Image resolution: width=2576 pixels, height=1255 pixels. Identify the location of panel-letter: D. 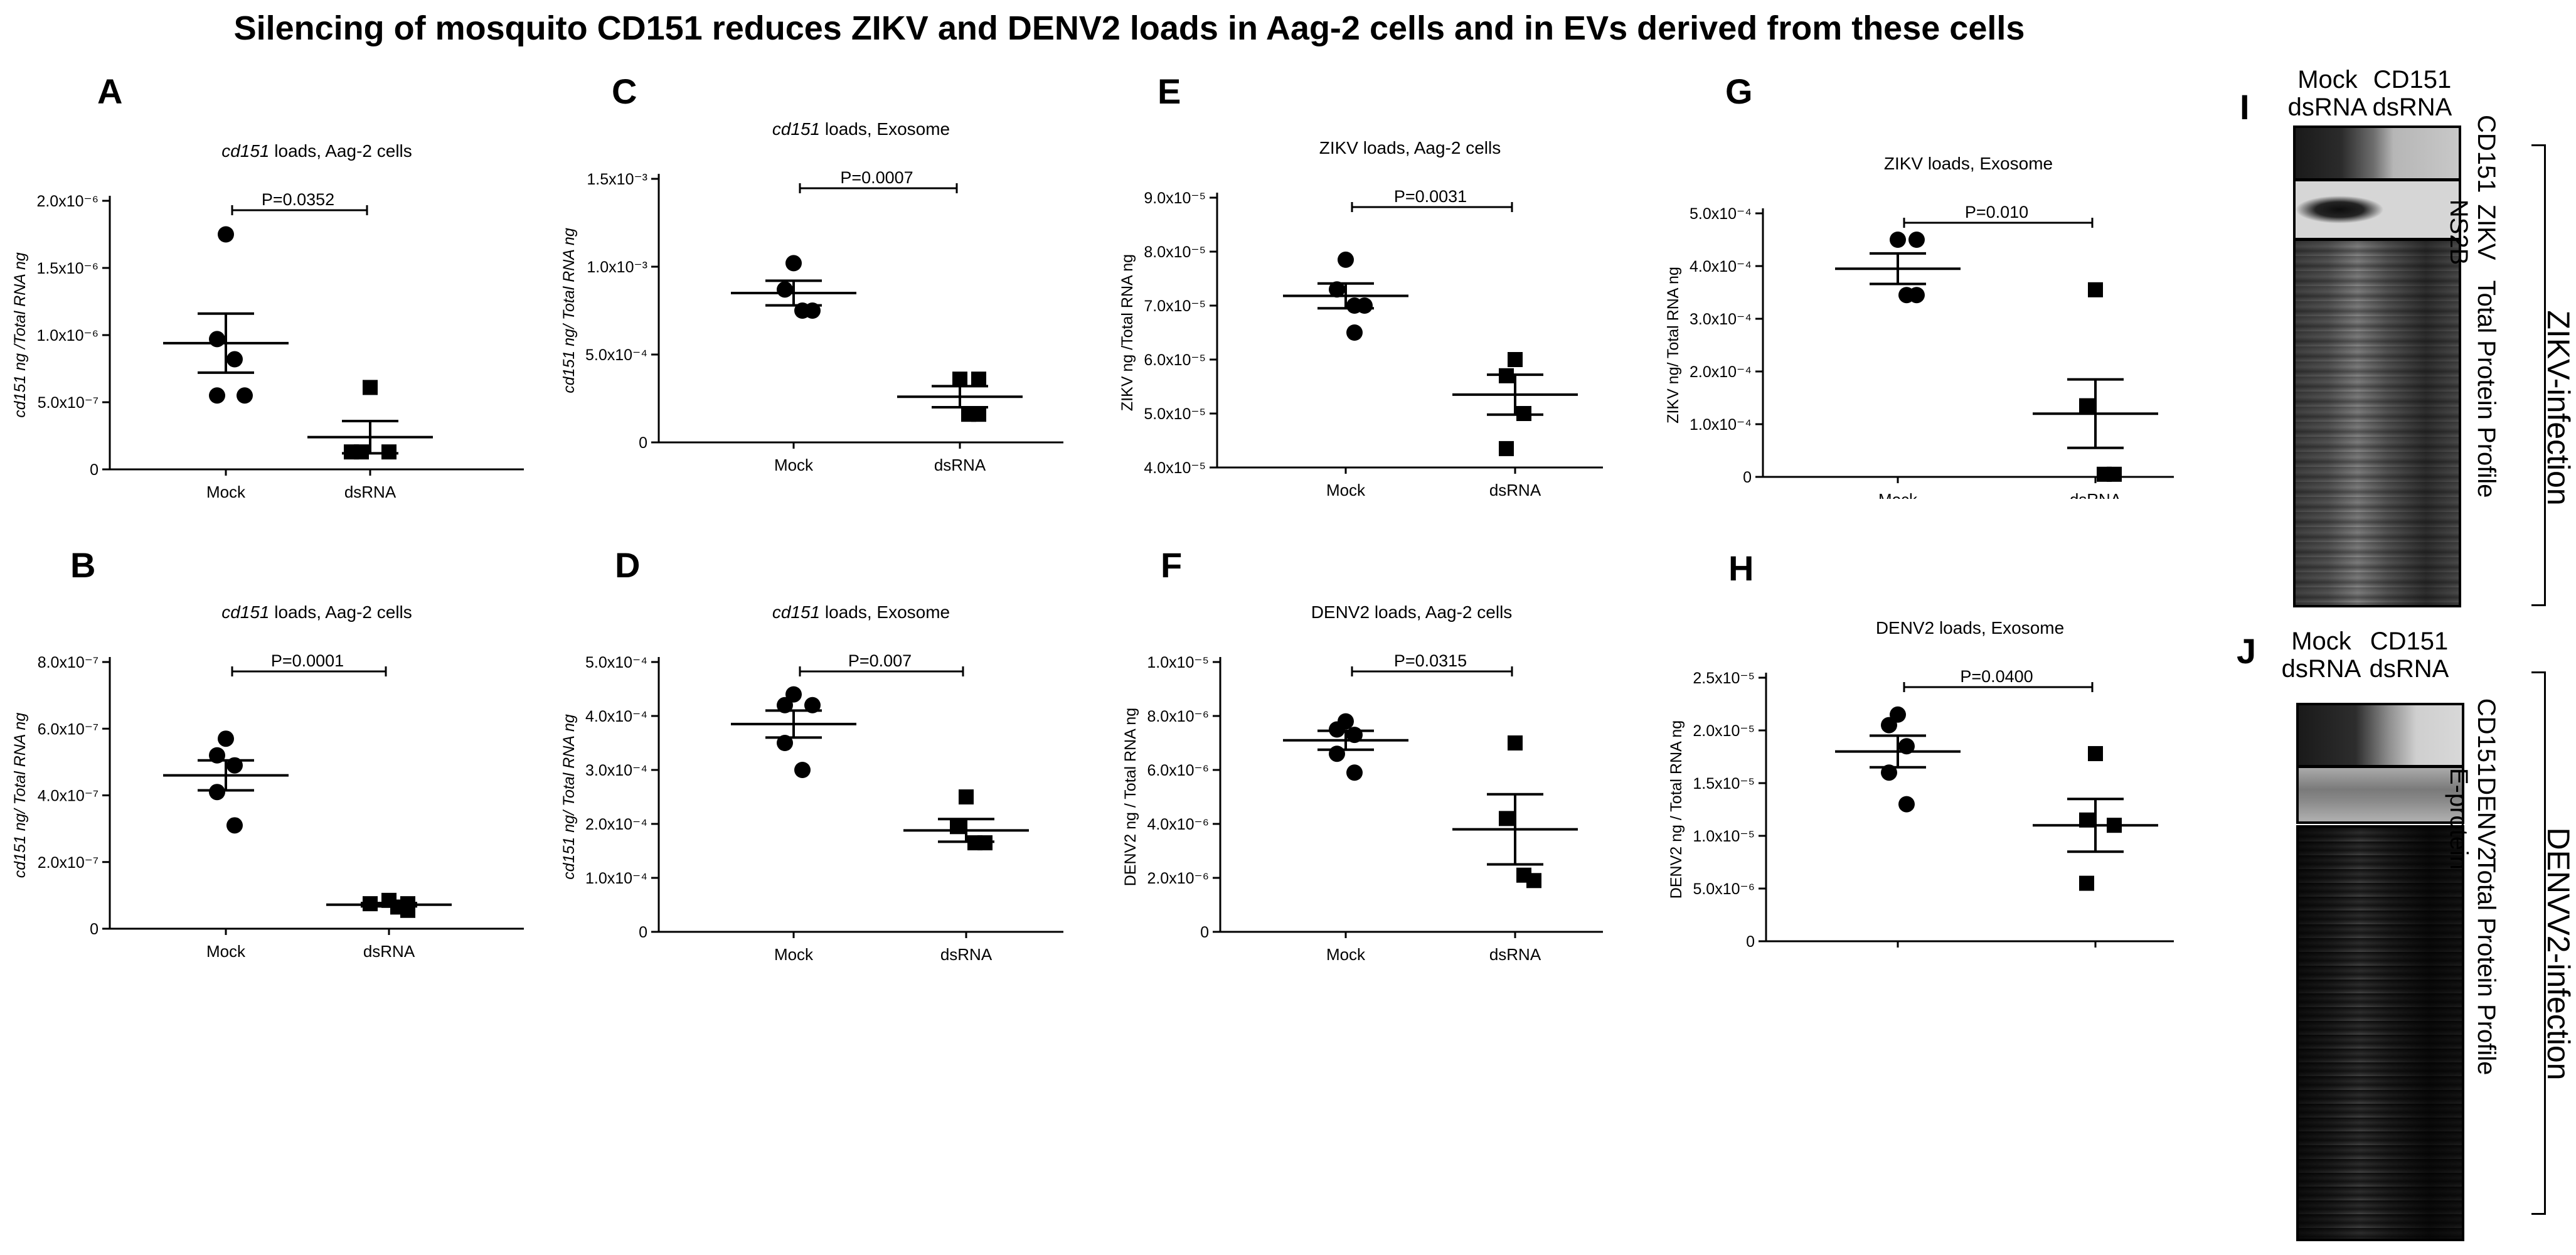
(627, 565).